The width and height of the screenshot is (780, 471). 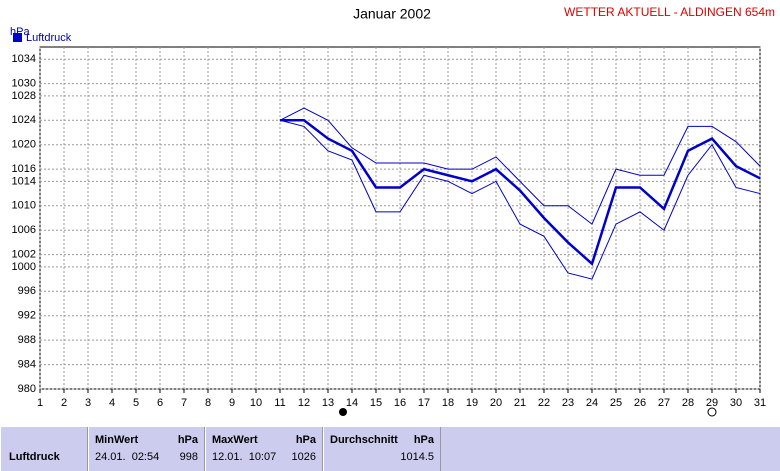 What do you see at coordinates (127, 457) in the screenshot?
I see `column-time: 24.01. 02:54` at bounding box center [127, 457].